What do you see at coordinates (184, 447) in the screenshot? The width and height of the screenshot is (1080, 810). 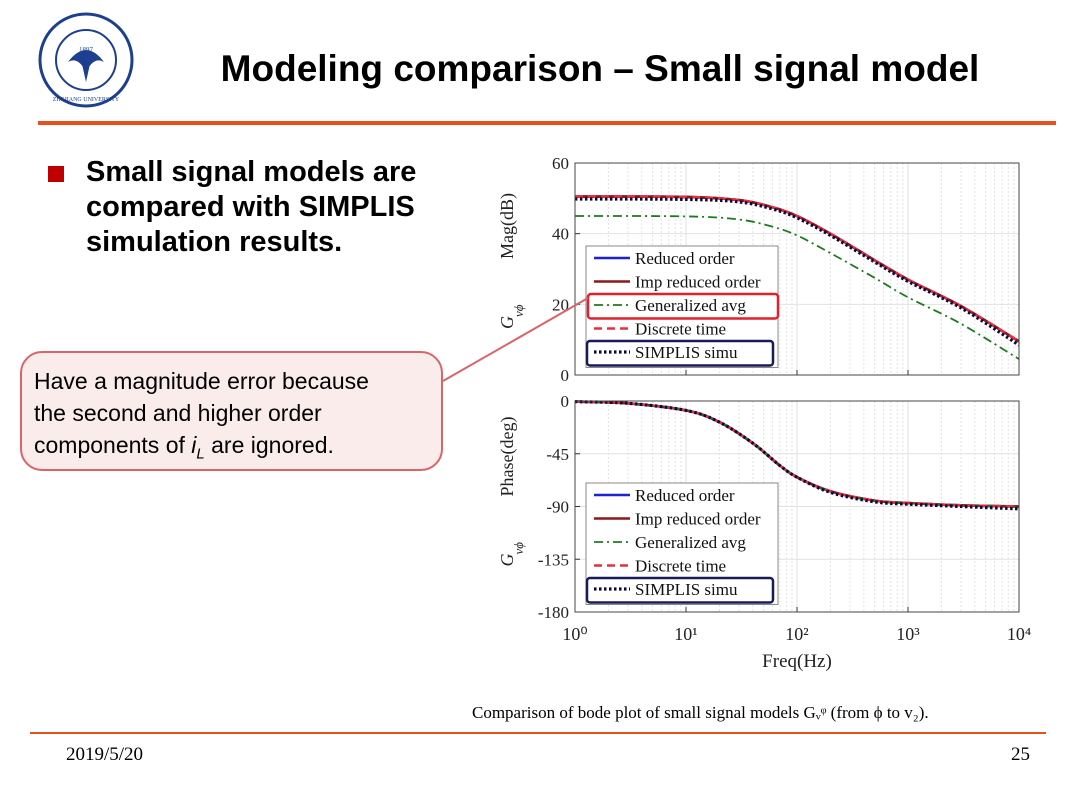 I see `callout-line: components of iL are ignored.` at bounding box center [184, 447].